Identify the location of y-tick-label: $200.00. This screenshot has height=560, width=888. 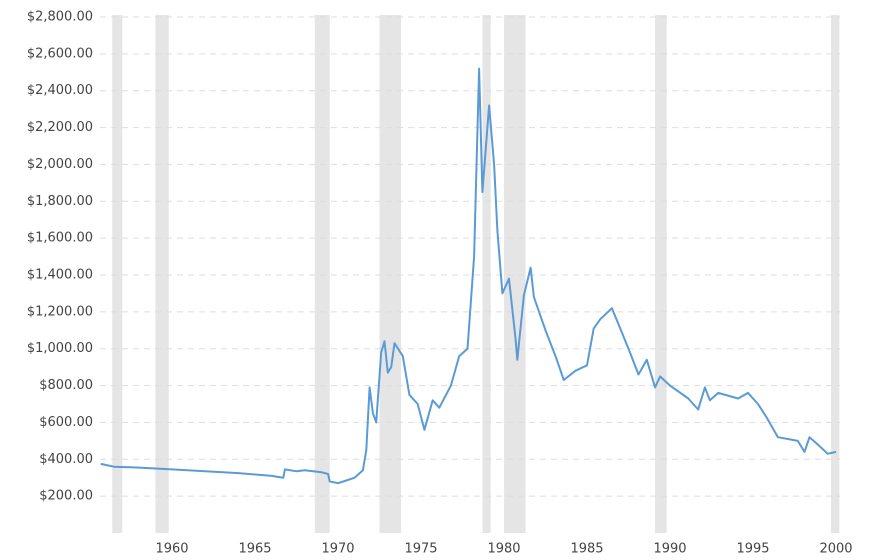
(66, 496).